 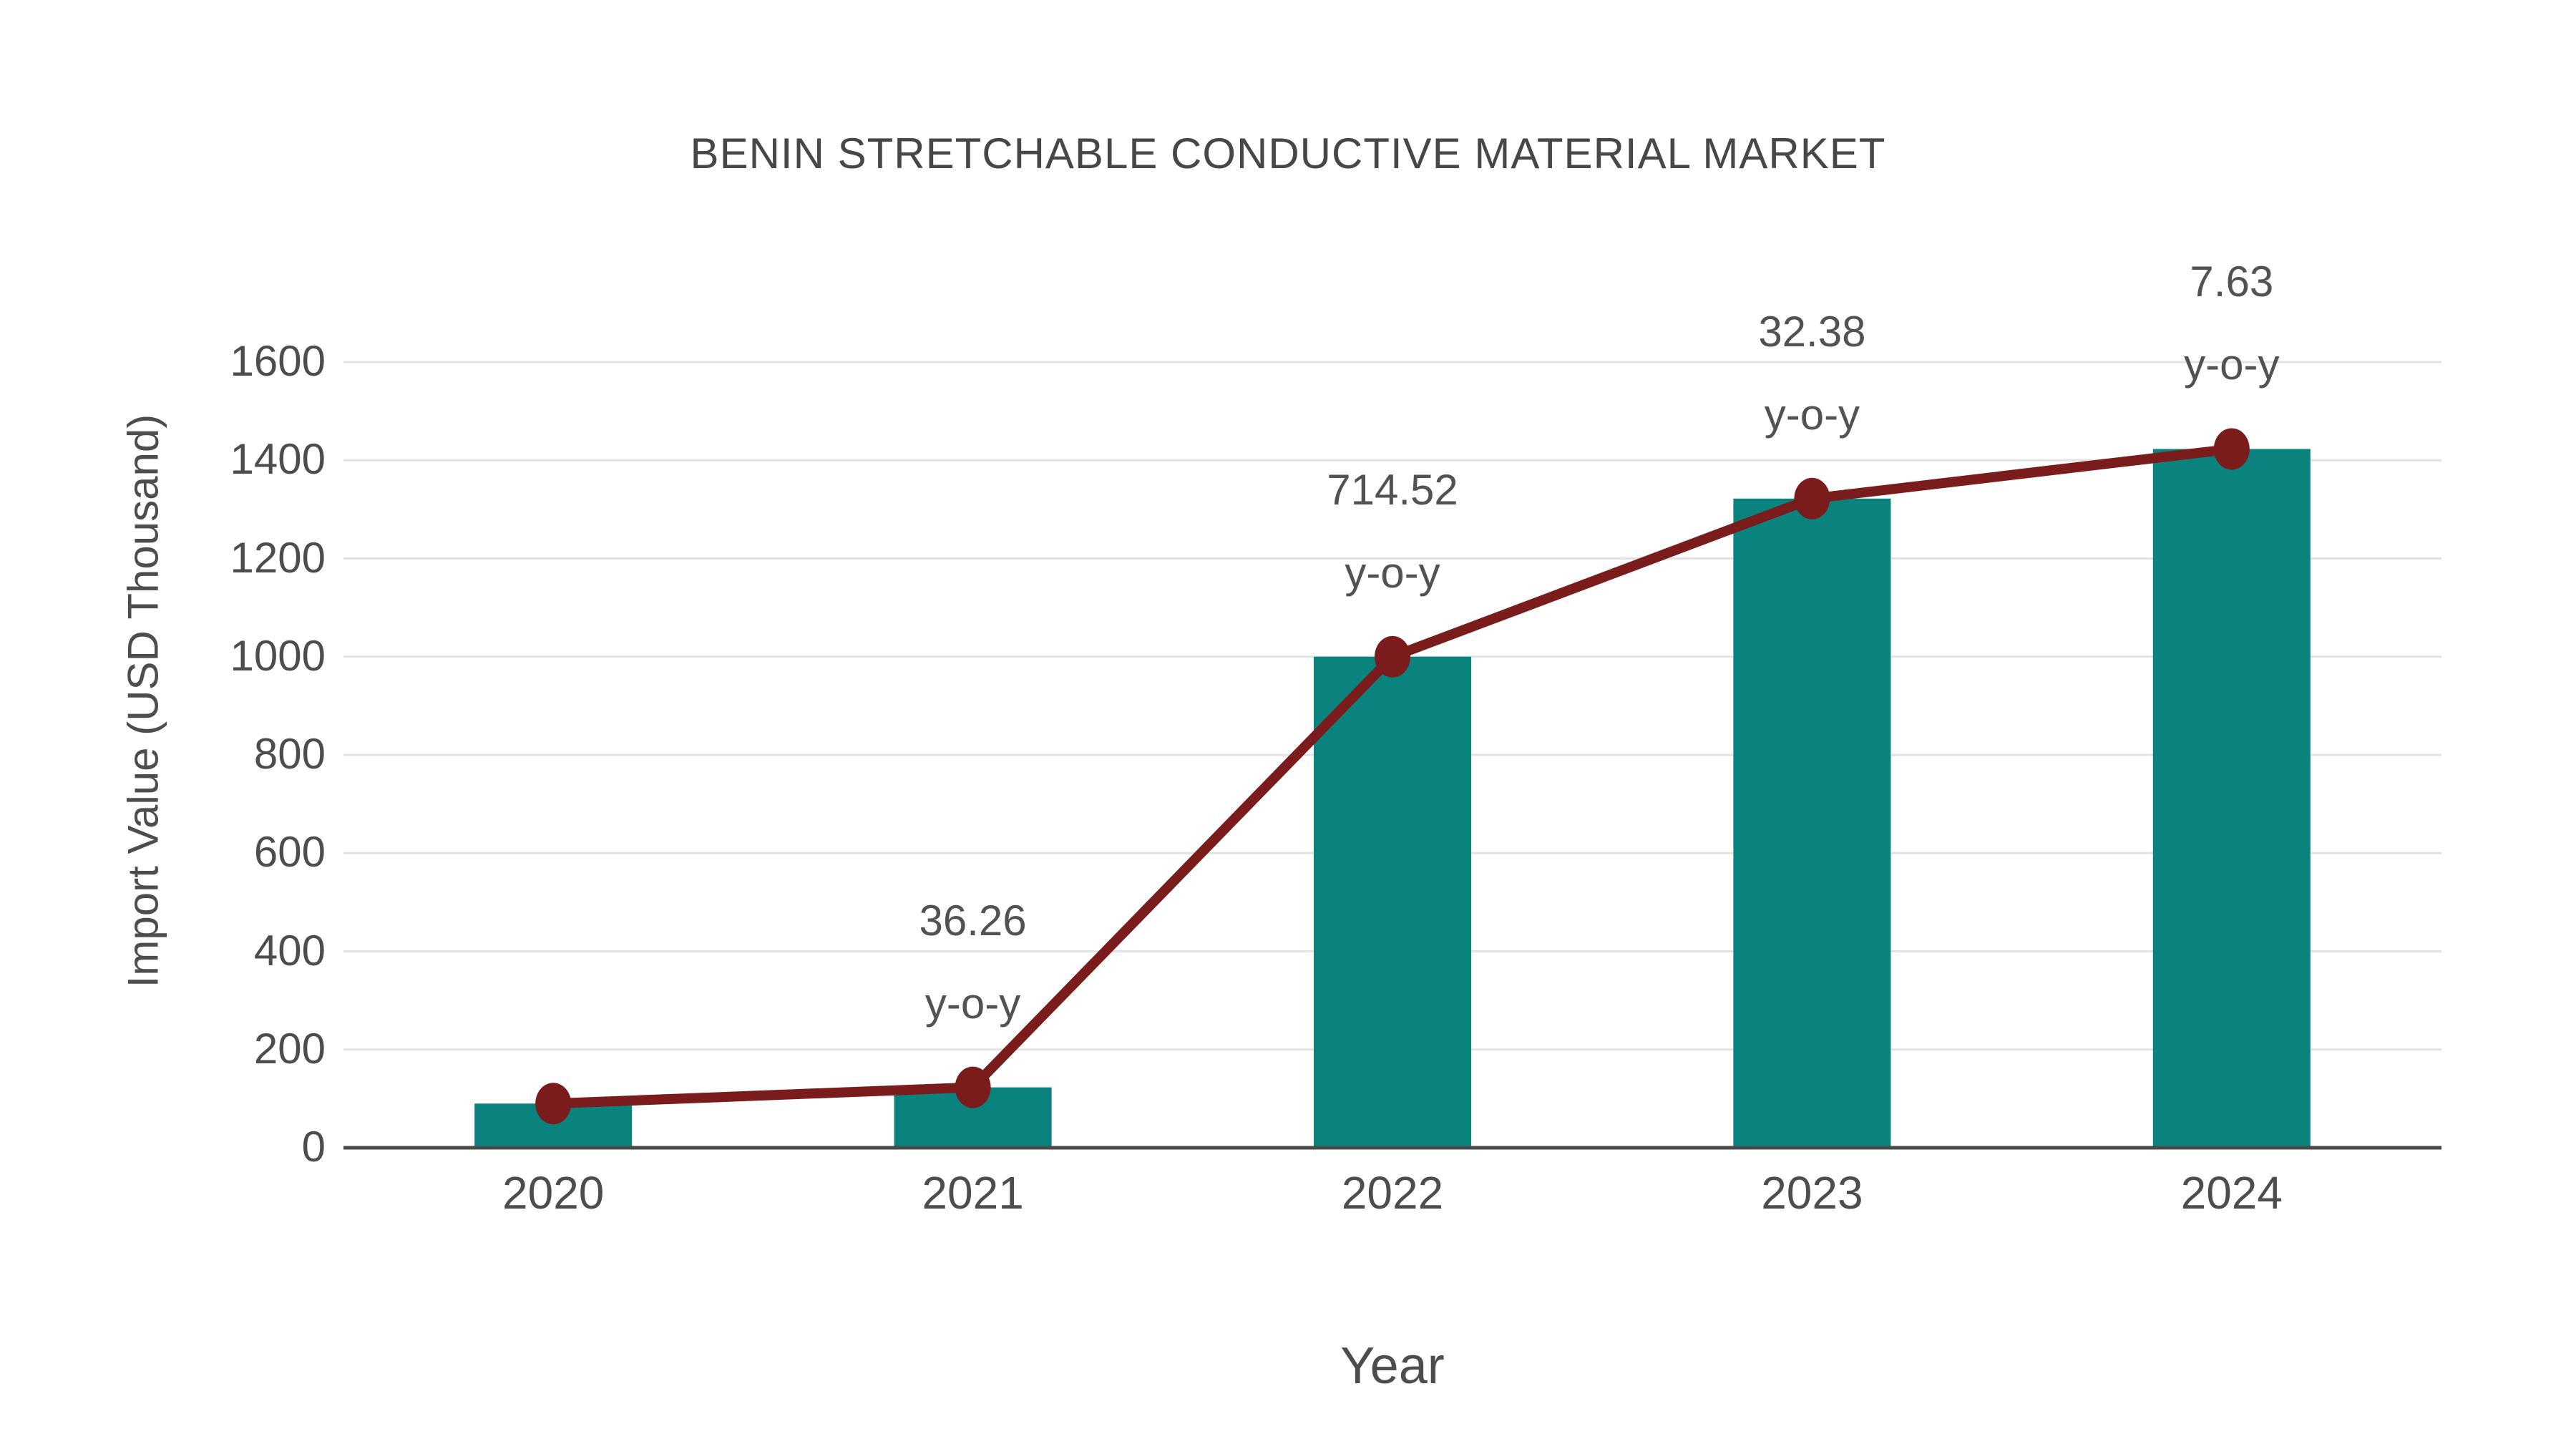 What do you see at coordinates (1392, 1366) in the screenshot?
I see `x-axis-title: Year` at bounding box center [1392, 1366].